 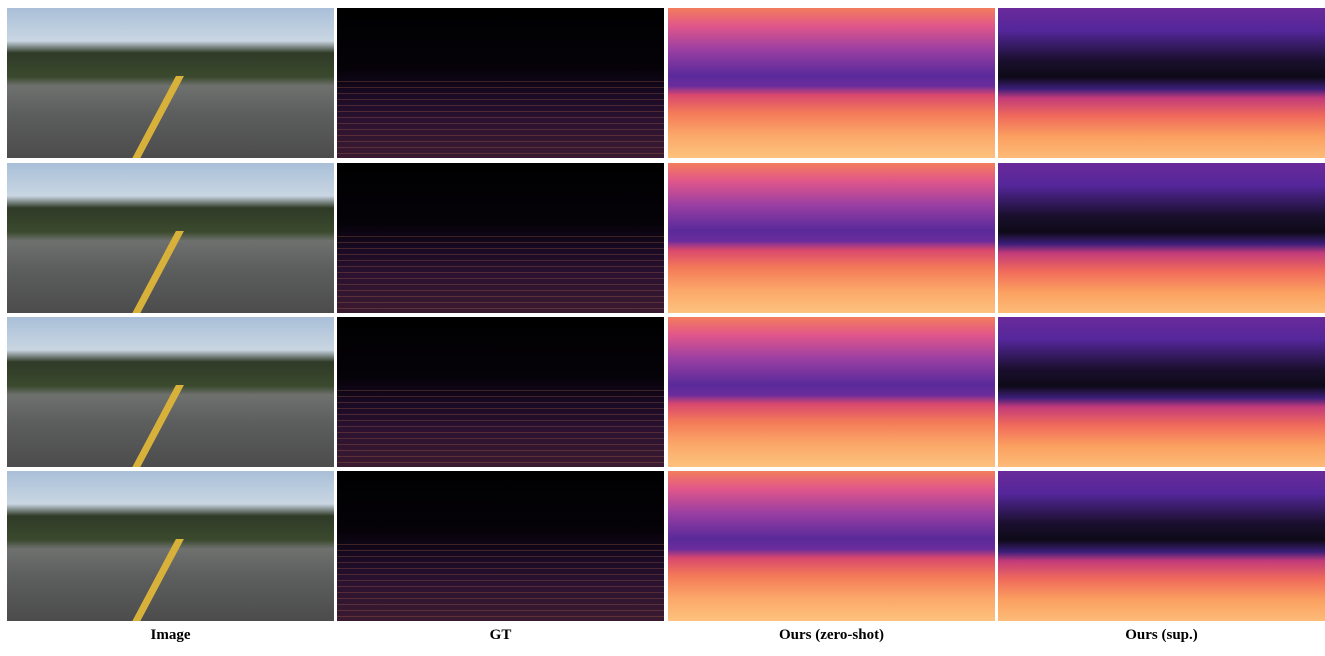 I want to click on column-label: GT, so click(x=500, y=635).